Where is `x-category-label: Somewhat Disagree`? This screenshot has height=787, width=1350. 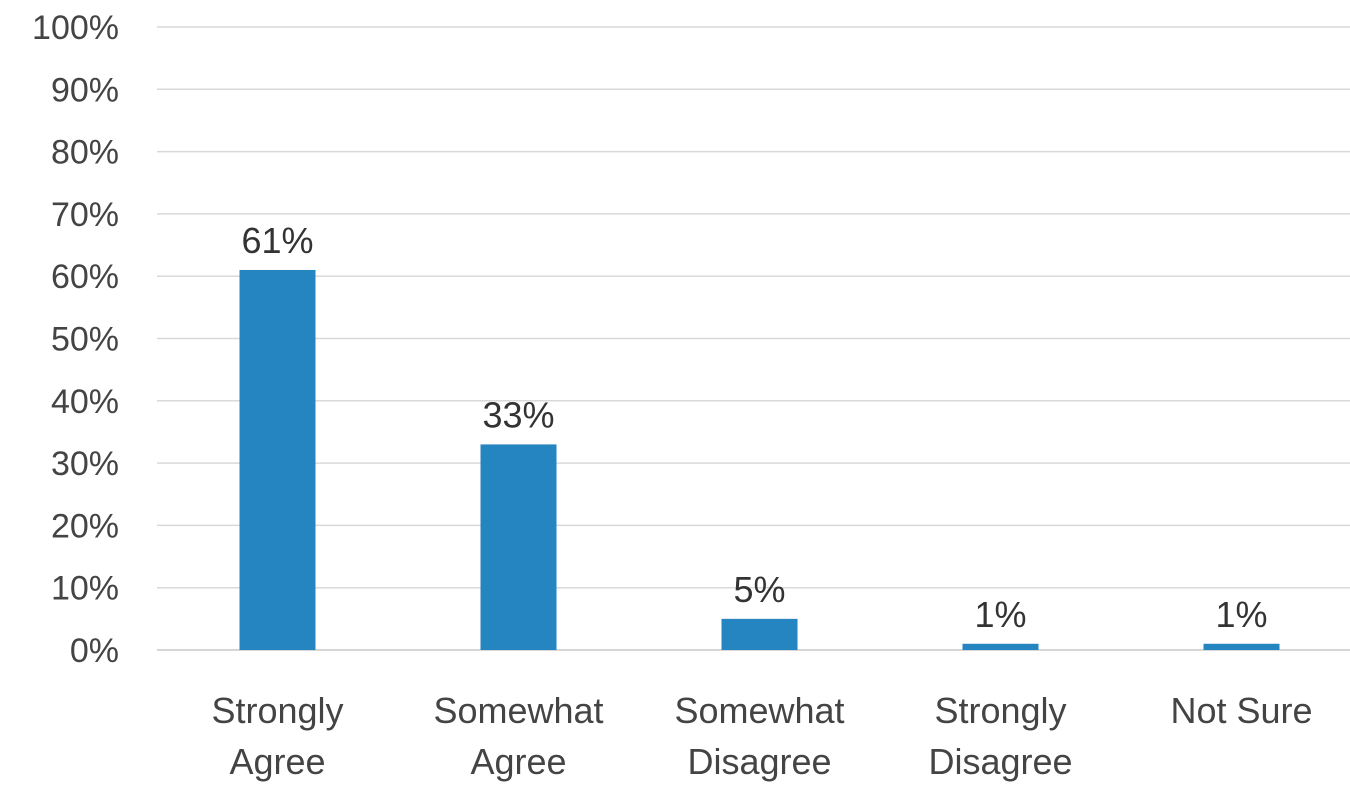
x-category-label: Somewhat Disagree is located at coordinates (759, 736).